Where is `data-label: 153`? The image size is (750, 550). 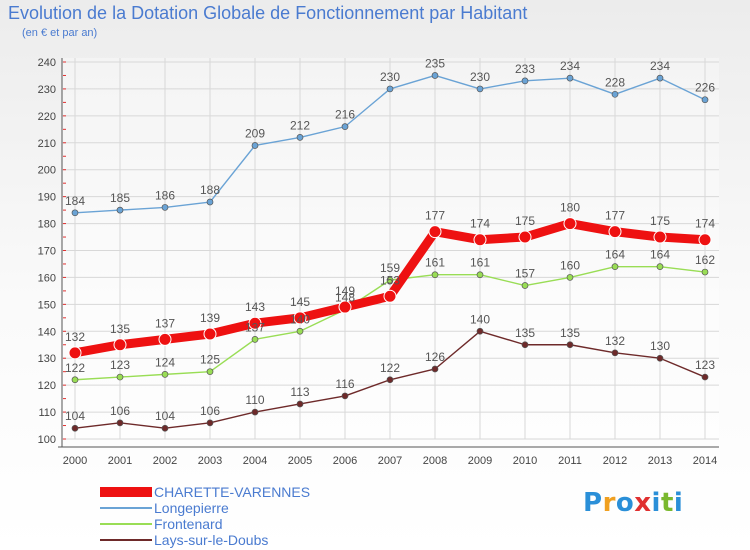 data-label: 153 is located at coordinates (390, 280).